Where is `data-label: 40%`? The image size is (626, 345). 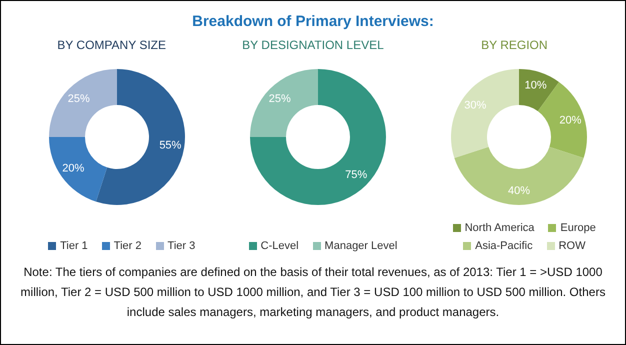 data-label: 40% is located at coordinates (519, 191).